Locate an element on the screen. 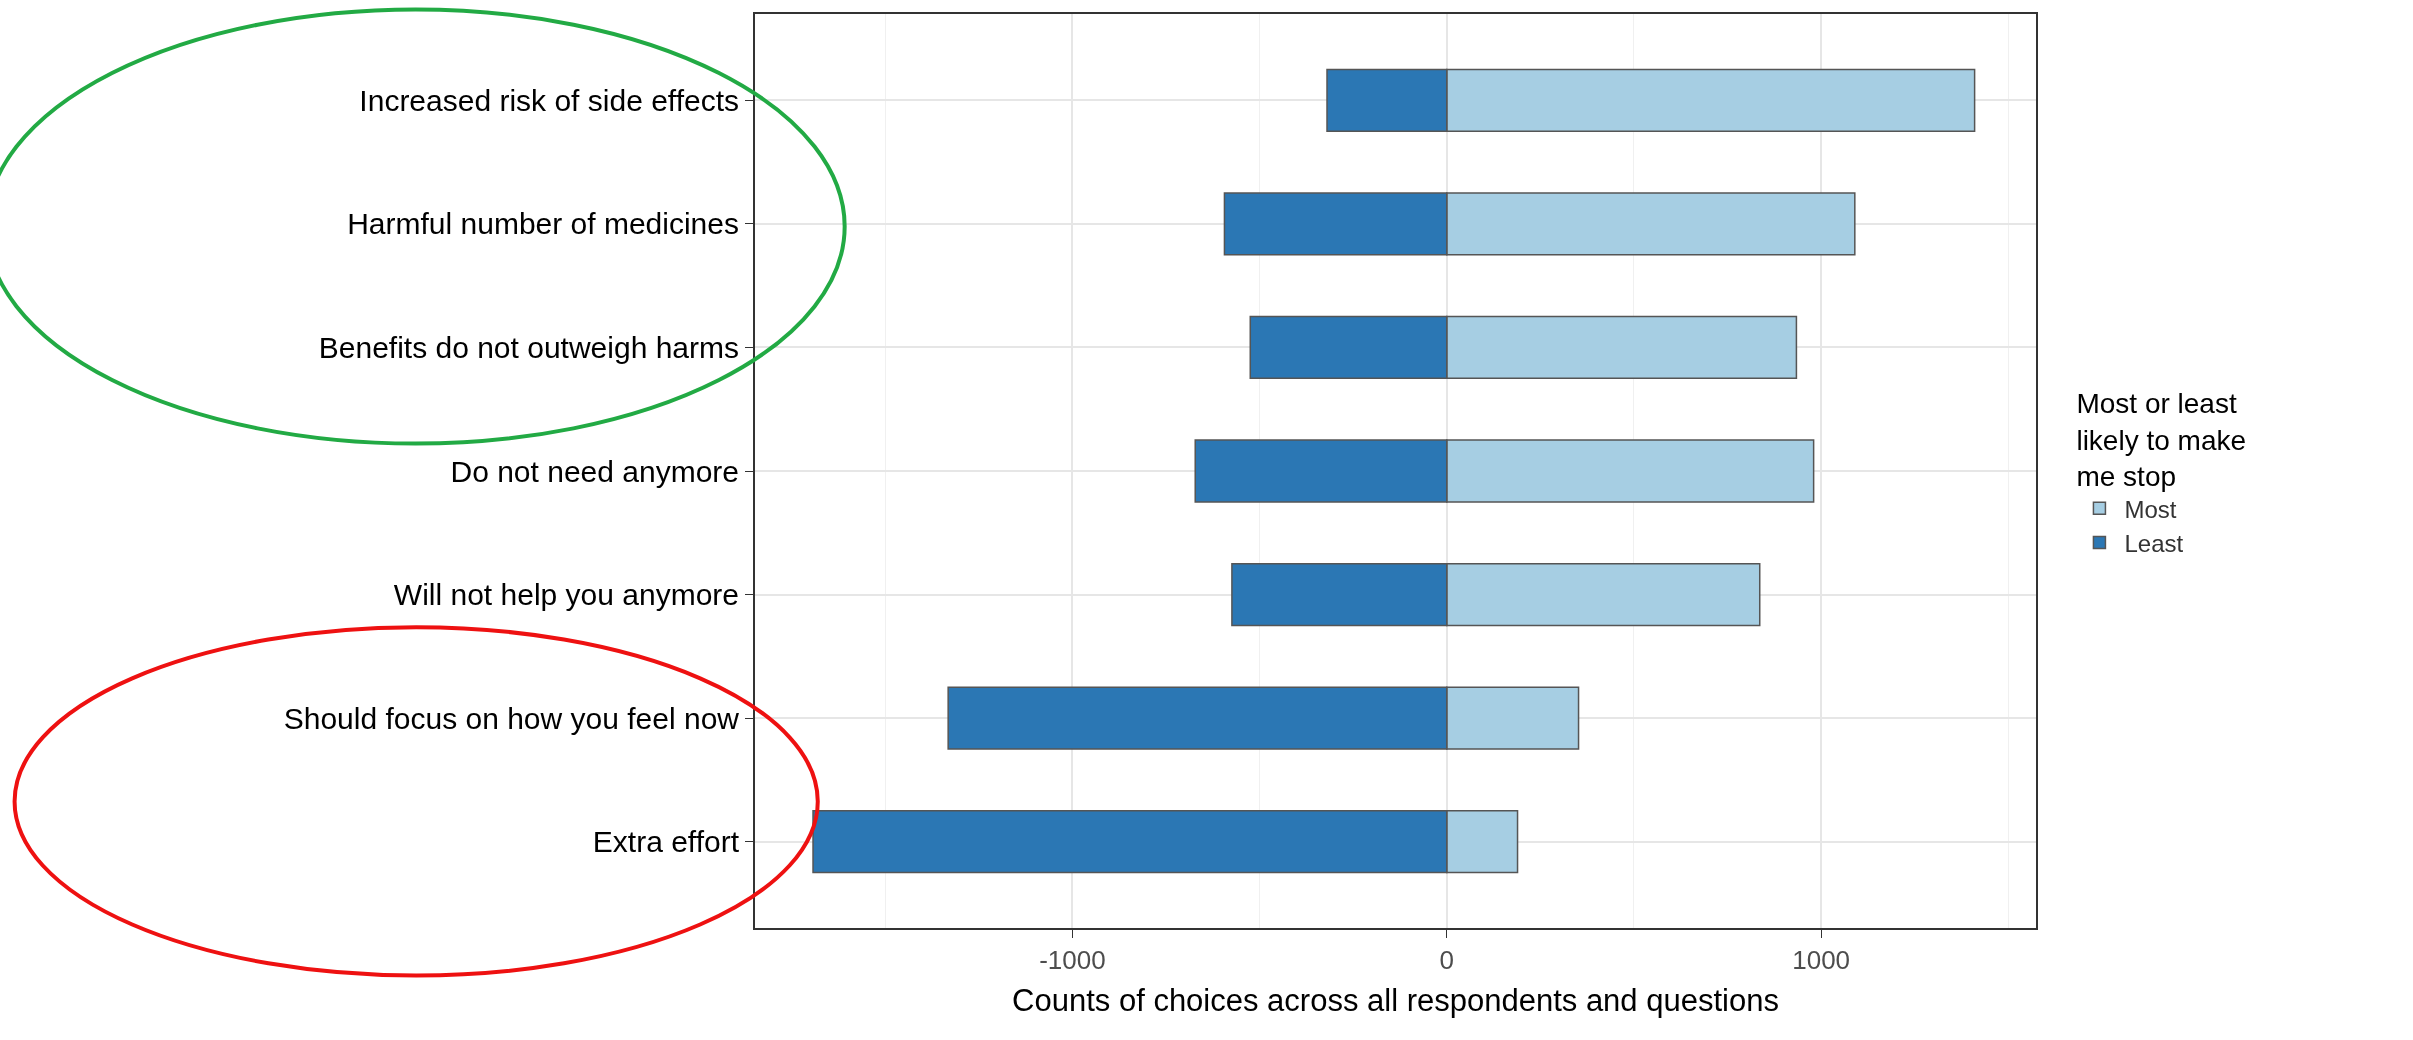 The height and width of the screenshot is (1040, 2413). legend-label: Most is located at coordinates (2150, 509).